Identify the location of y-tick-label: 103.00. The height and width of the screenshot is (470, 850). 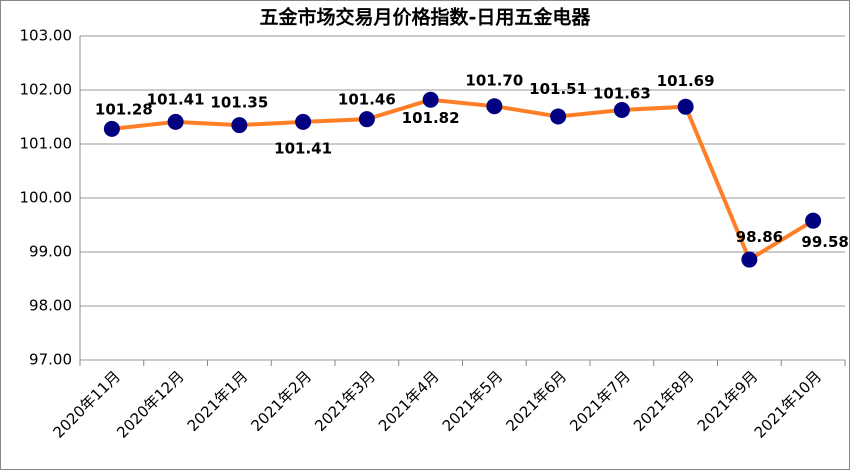
(46, 36).